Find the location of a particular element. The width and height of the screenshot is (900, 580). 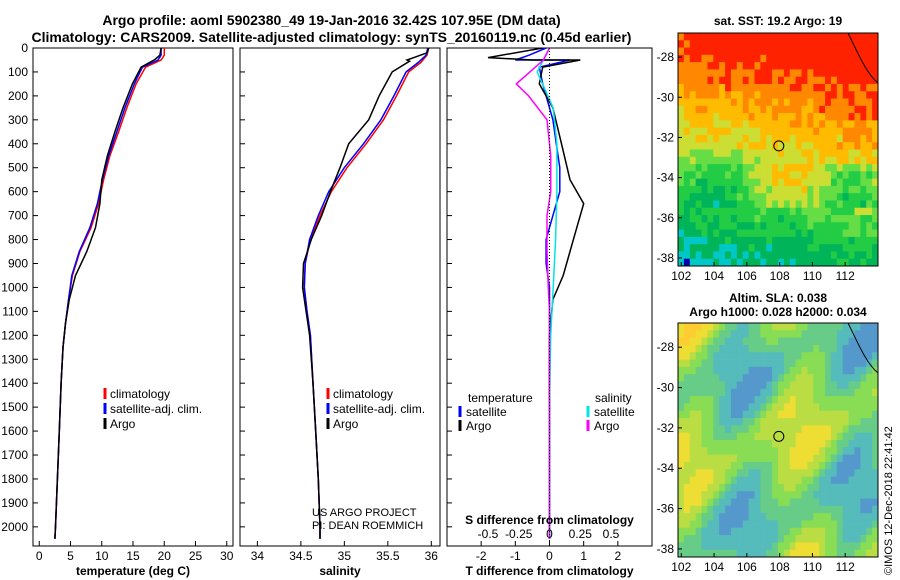

legend-label: Argo is located at coordinates (479, 426).